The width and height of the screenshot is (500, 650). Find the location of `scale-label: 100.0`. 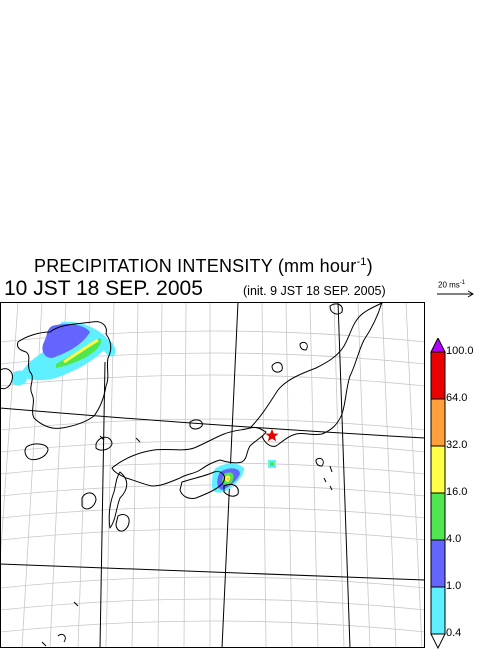

scale-label: 100.0 is located at coordinates (460, 351).